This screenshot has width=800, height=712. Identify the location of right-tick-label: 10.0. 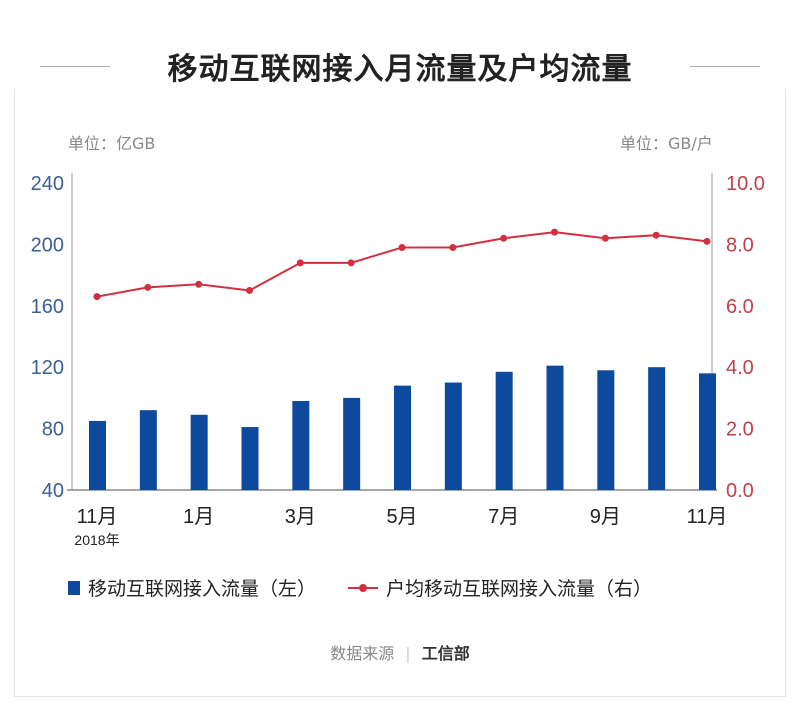
(745, 184).